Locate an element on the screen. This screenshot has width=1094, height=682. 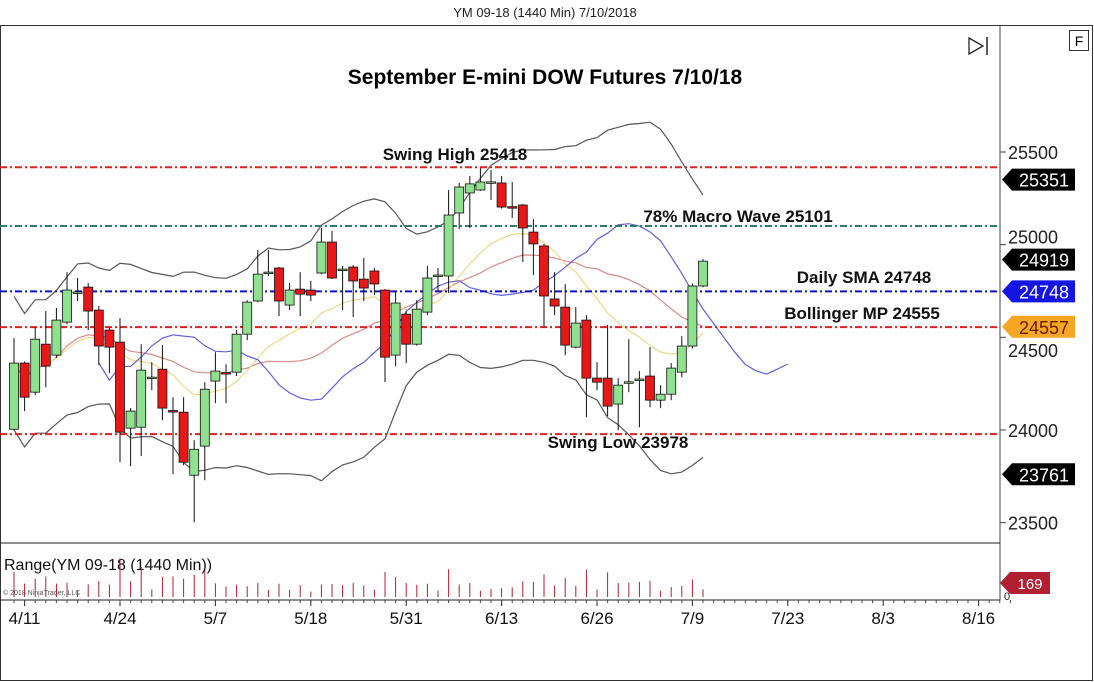
window-title: YM 09-18 (1440 Min) 7/10/2018 is located at coordinates (545, 12).